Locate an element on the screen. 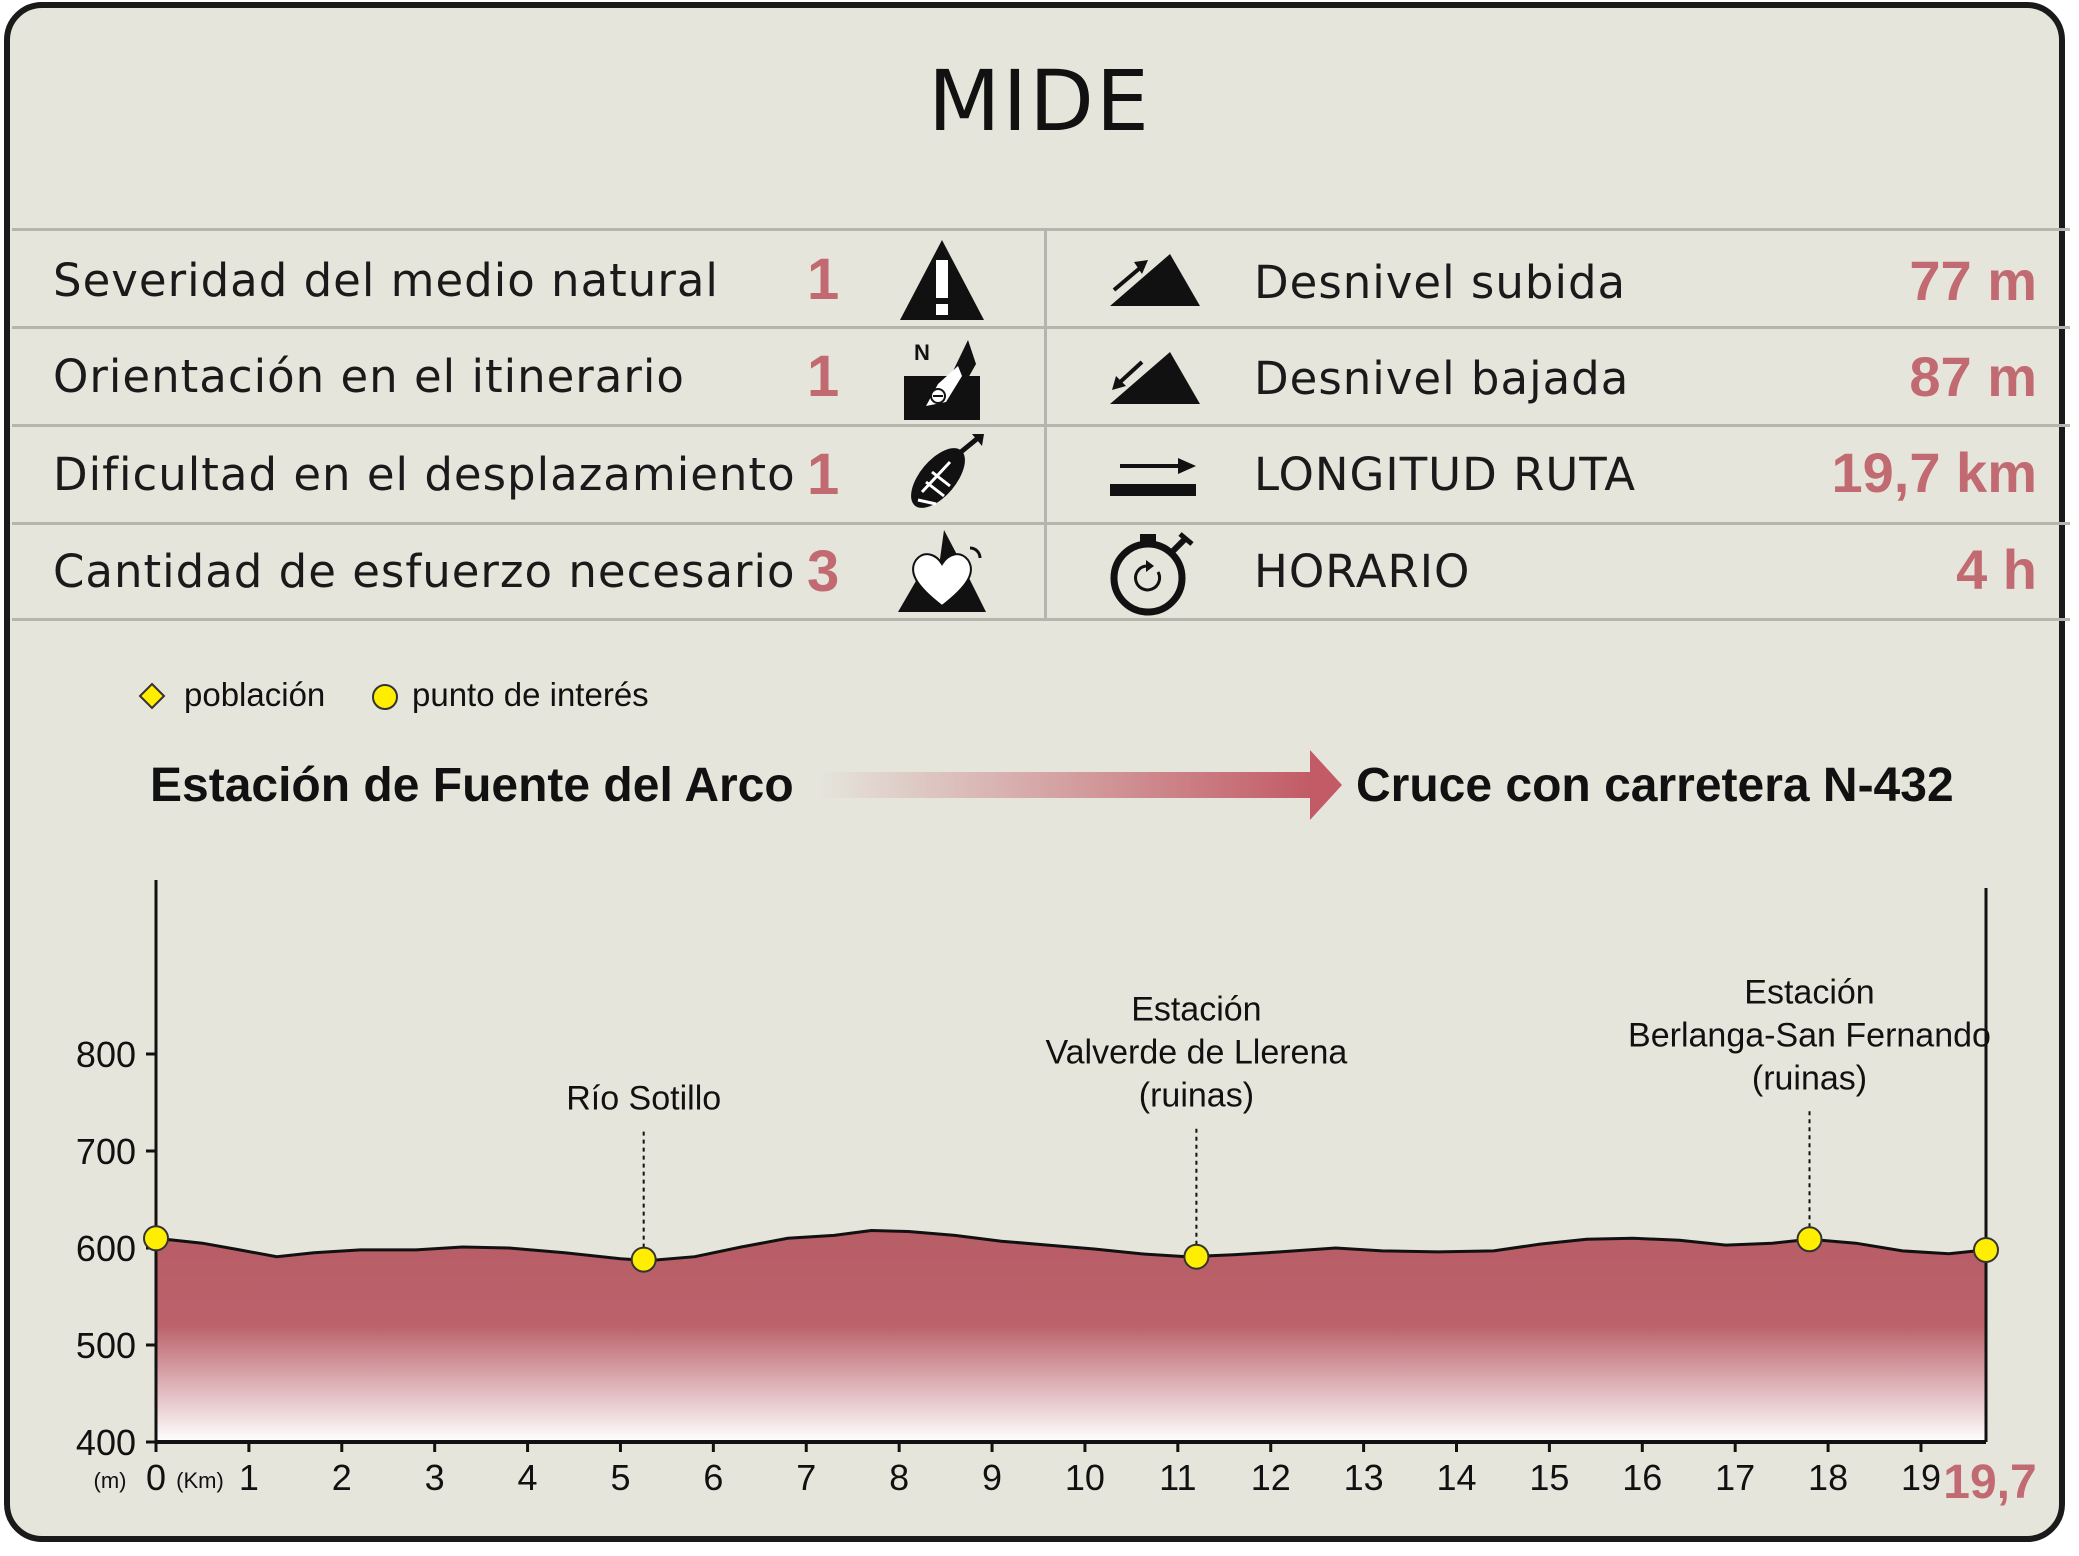  x-tick-label: 2 is located at coordinates (342, 1477).